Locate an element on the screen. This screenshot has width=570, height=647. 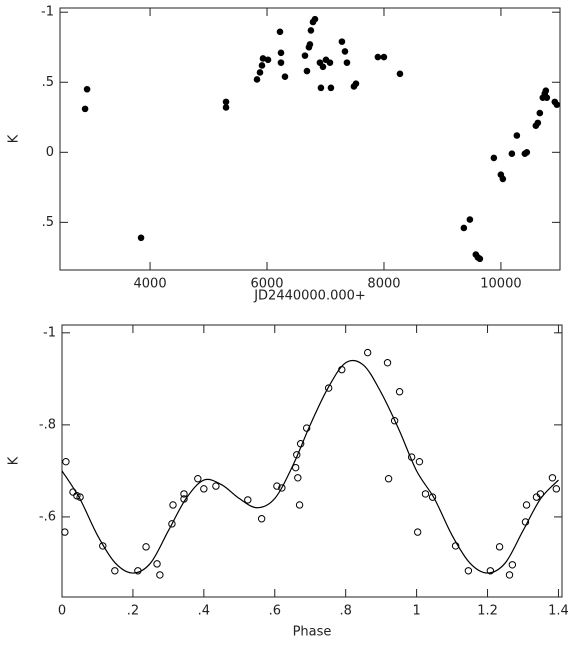
x-tick-label: .4 is located at coordinates (204, 611).